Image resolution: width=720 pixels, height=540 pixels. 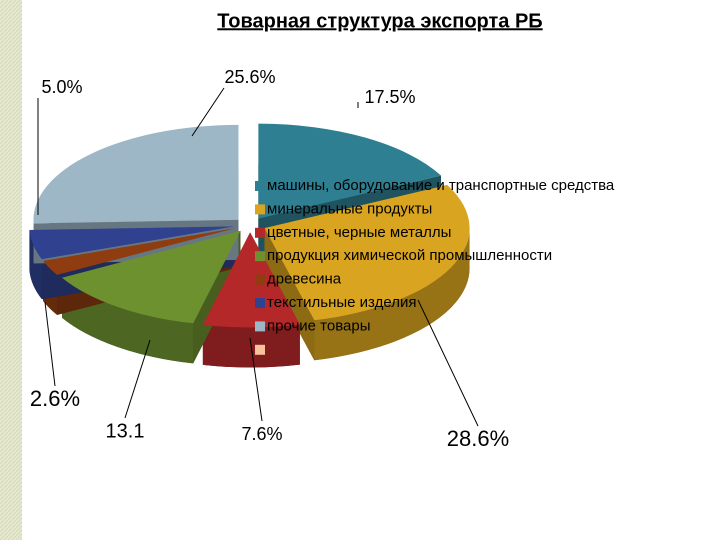 What do you see at coordinates (61, 87) in the screenshot?
I see `value-label: 5.0%` at bounding box center [61, 87].